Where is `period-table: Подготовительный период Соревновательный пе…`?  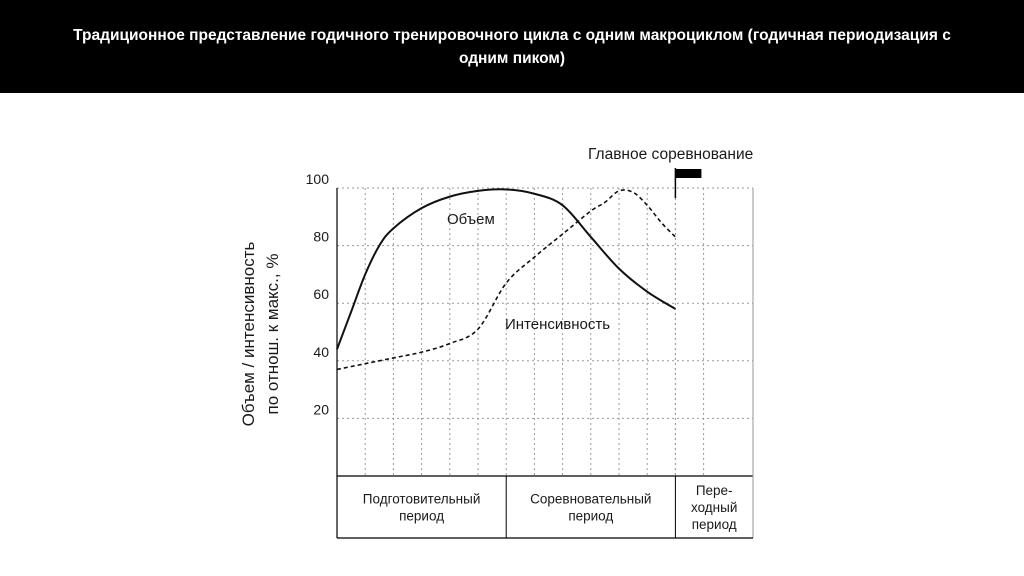
period-table: Подготовительный период Соревновательный пе… is located at coordinates (545, 507).